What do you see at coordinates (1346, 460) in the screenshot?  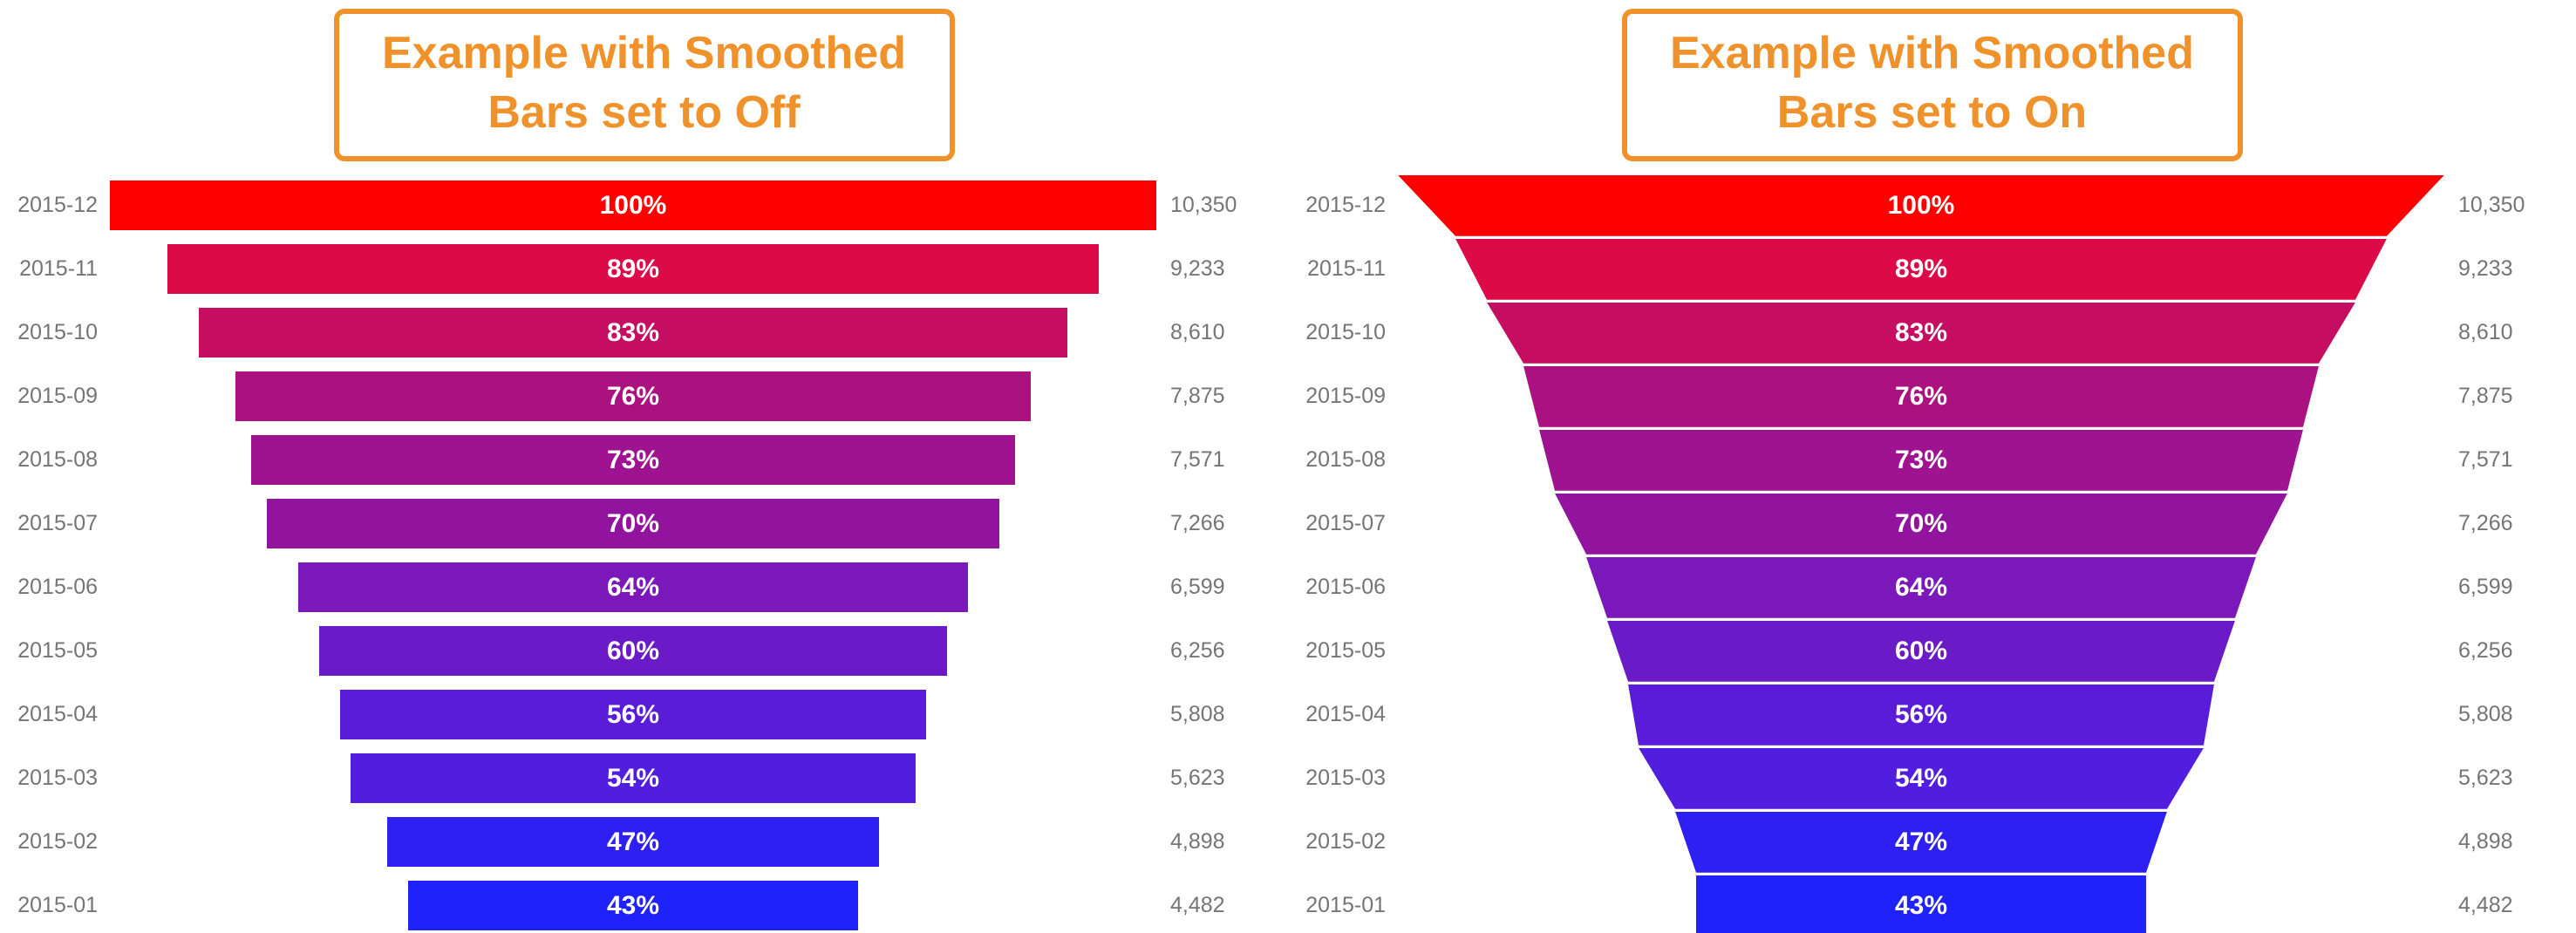 I see `date-label: 2015-08` at bounding box center [1346, 460].